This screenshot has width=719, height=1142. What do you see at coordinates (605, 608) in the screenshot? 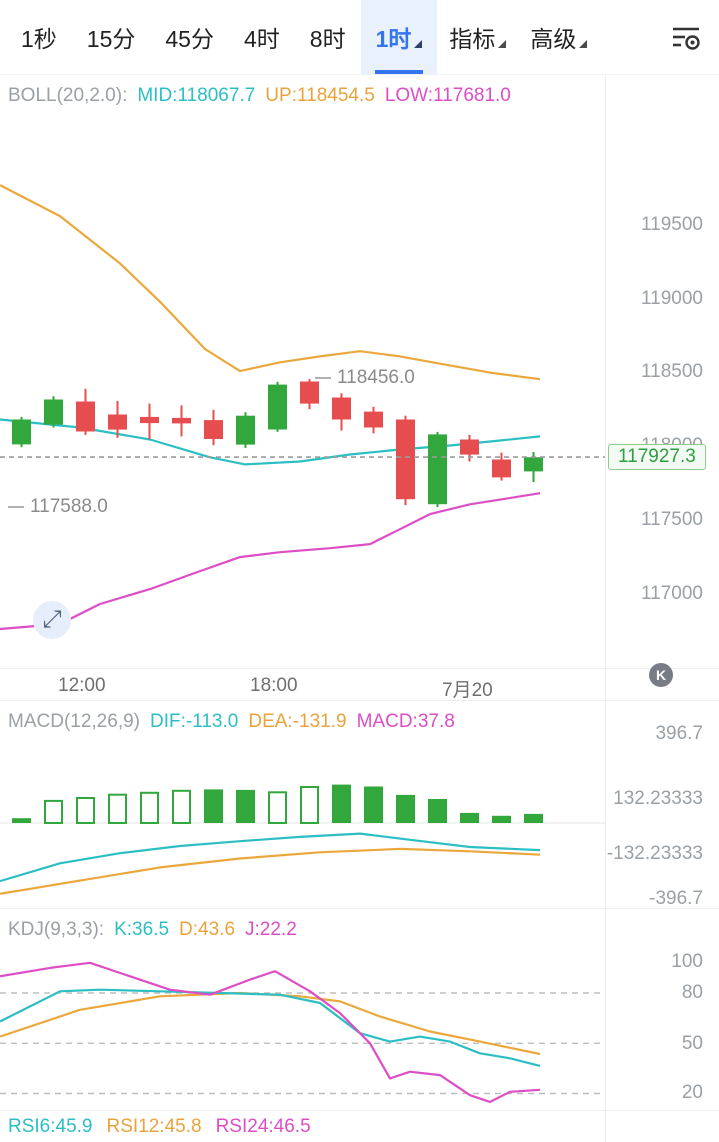
I see `axis-divider` at bounding box center [605, 608].